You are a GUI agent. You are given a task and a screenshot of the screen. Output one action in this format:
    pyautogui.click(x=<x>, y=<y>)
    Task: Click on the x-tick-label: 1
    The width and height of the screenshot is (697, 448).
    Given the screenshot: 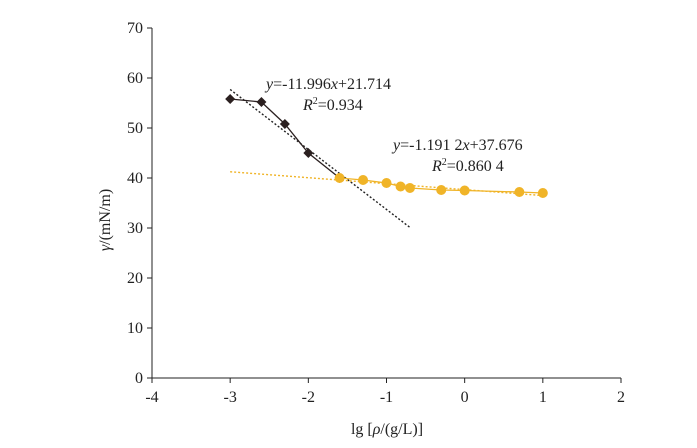 What is the action you would take?
    pyautogui.click(x=543, y=397)
    